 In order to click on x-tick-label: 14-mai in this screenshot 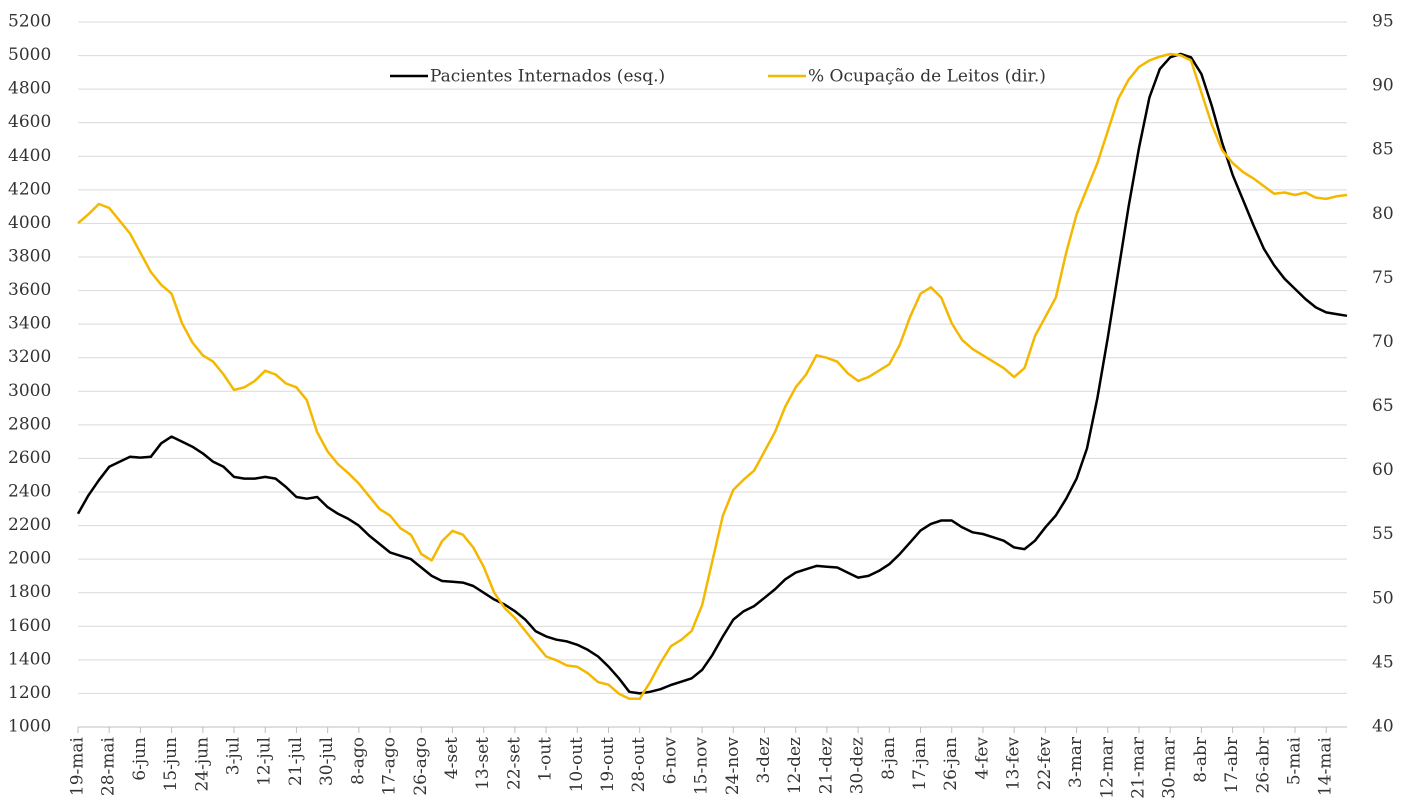, I will do `click(1326, 766)`.